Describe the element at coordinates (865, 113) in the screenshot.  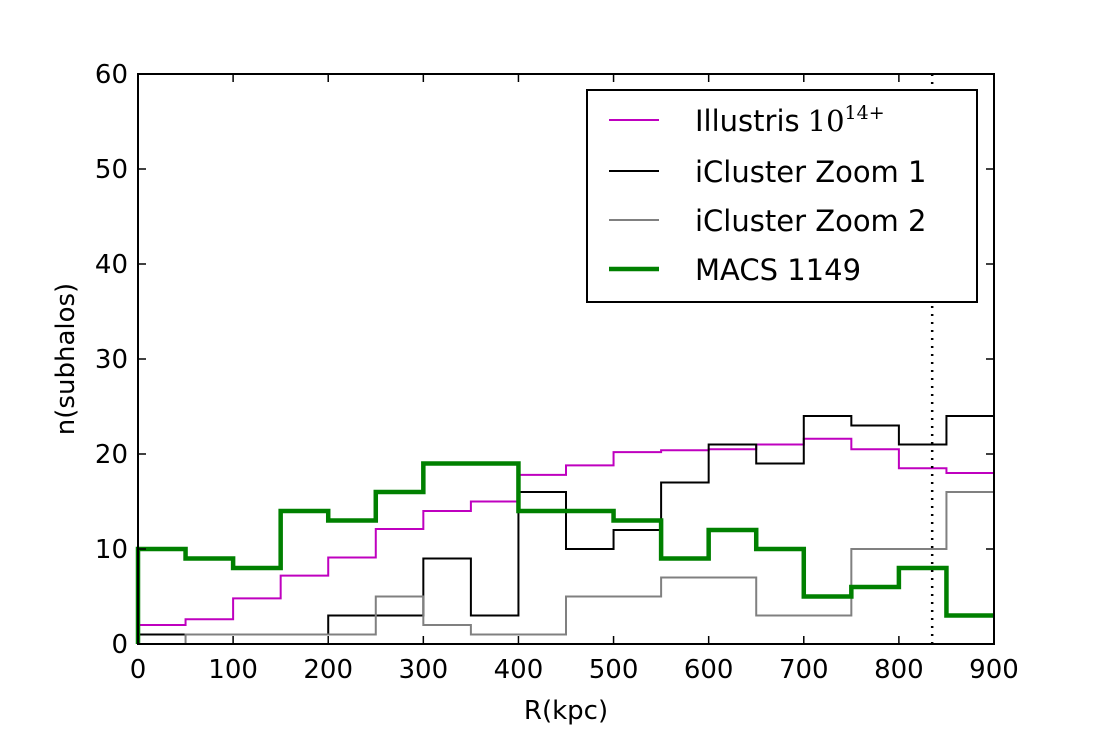
I see `legend-label-superscript: 14+` at that location.